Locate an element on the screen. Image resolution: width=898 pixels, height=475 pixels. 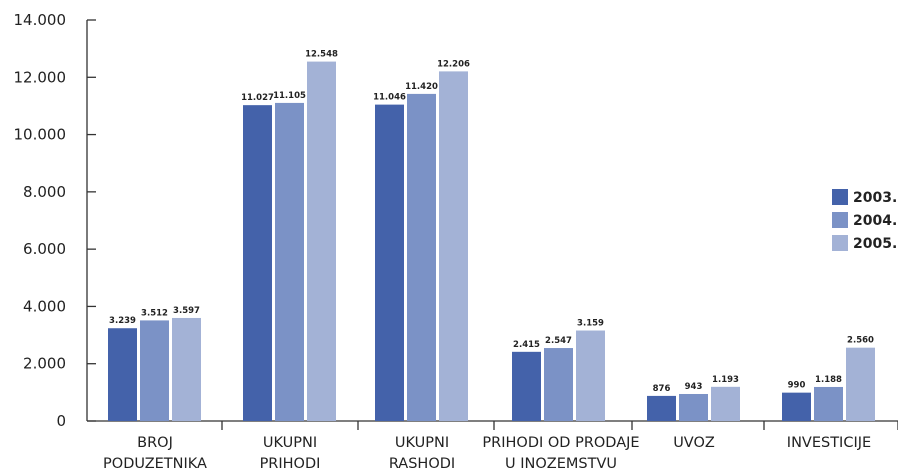
data-label: 1.188 is located at coordinates (828, 380).